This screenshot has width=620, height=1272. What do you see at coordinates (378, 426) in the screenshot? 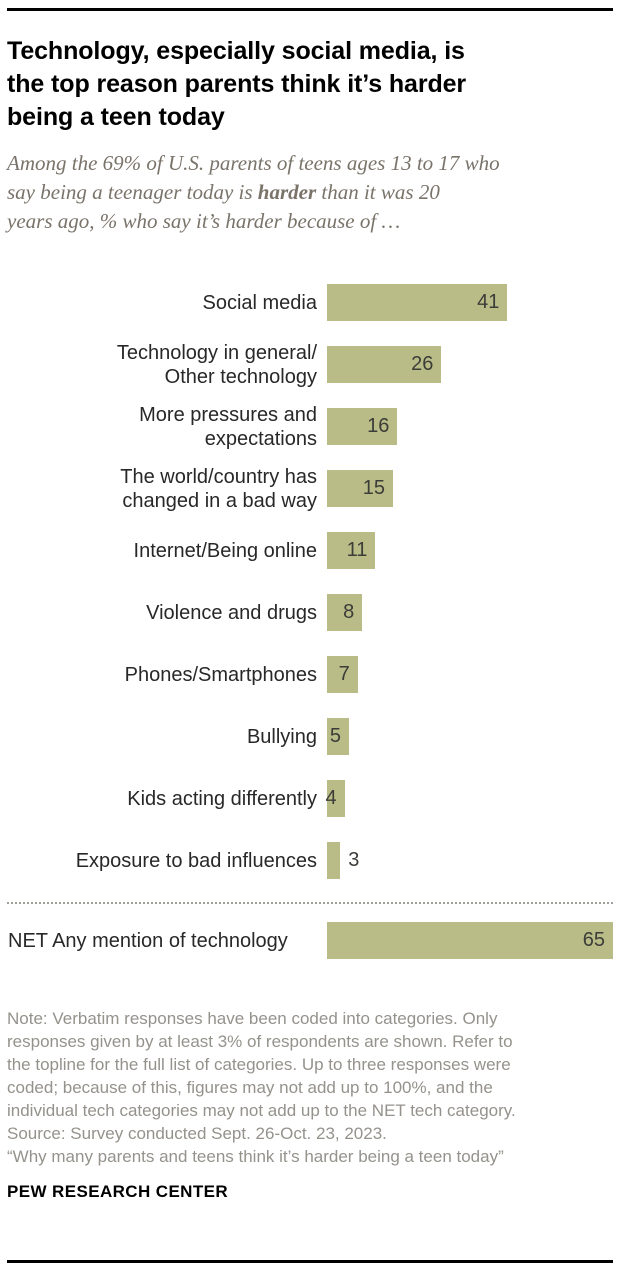
I see `value-label: 16` at bounding box center [378, 426].